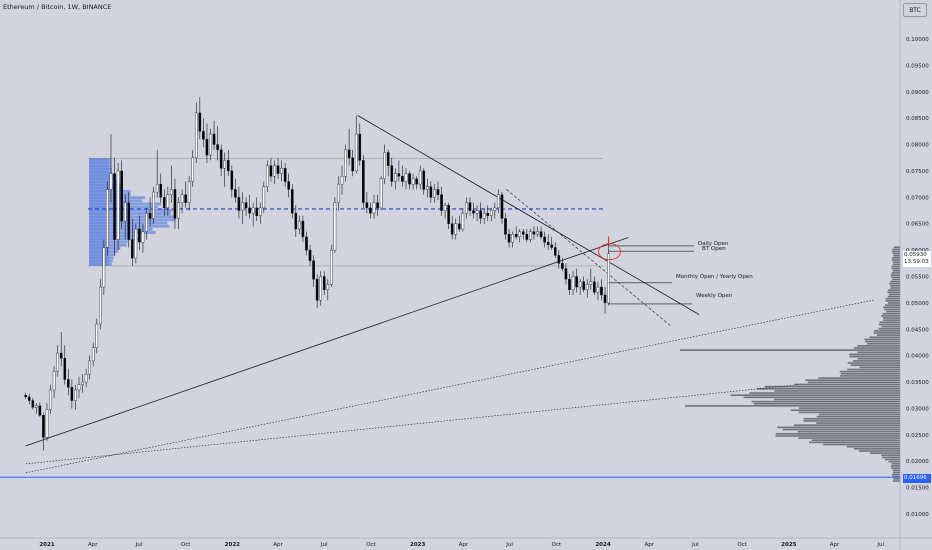  What do you see at coordinates (714, 249) in the screenshot?
I see `wtd-open-label: BT Open` at bounding box center [714, 249].